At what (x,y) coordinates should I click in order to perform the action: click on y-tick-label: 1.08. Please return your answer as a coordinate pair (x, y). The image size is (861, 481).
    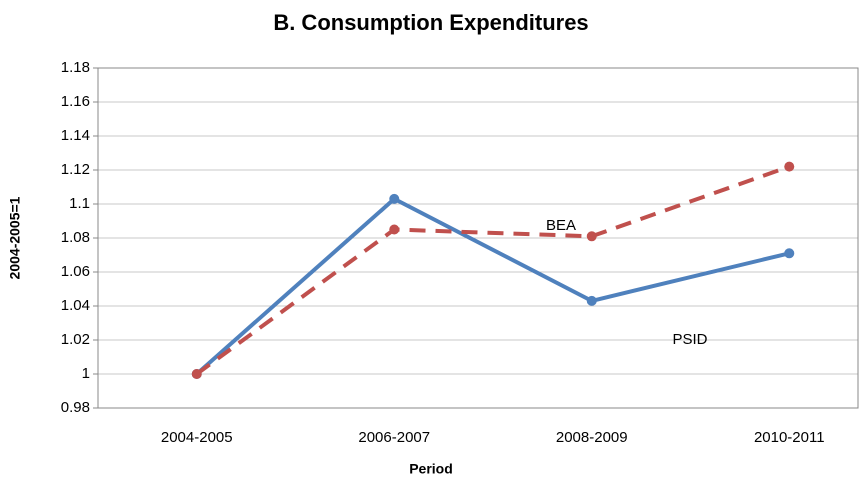
    Looking at the image, I should click on (75, 237).